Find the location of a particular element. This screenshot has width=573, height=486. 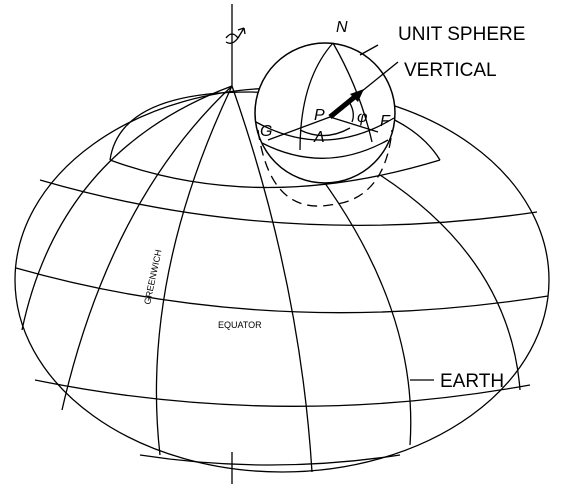

longitude-arc is located at coordinates (325, 132).